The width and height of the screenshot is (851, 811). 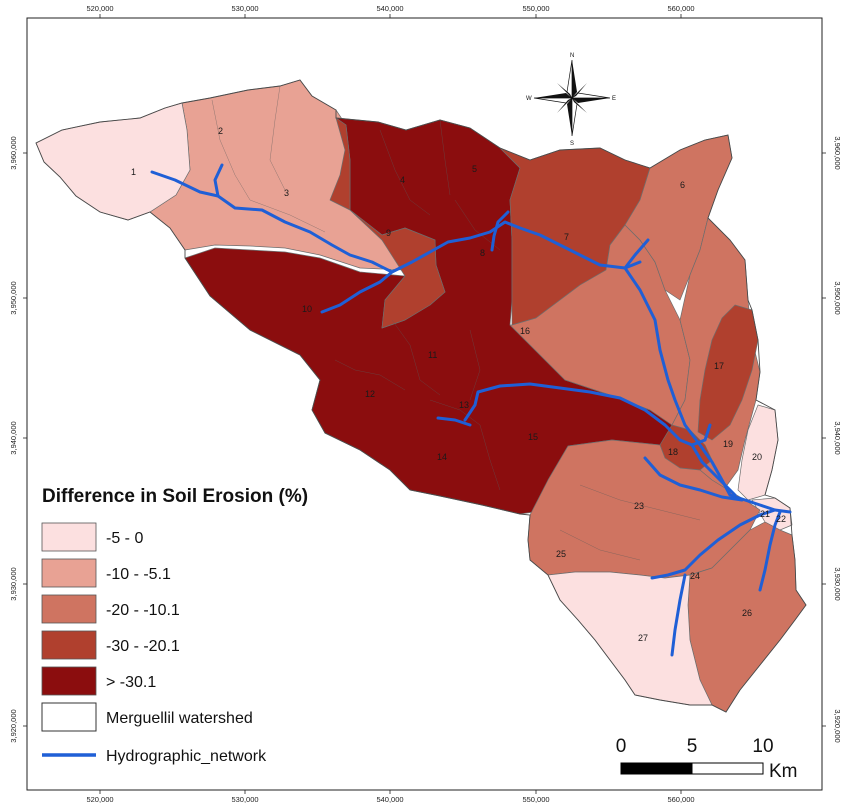 What do you see at coordinates (572, 56) in the screenshot?
I see `compass-n: N` at bounding box center [572, 56].